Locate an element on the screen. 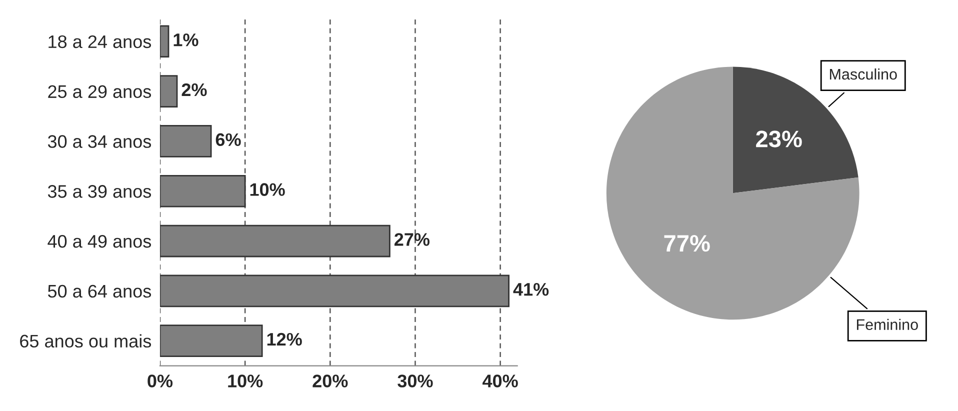 This screenshot has width=958, height=411. y-tick-label: 65 anos ou mais is located at coordinates (86, 341).